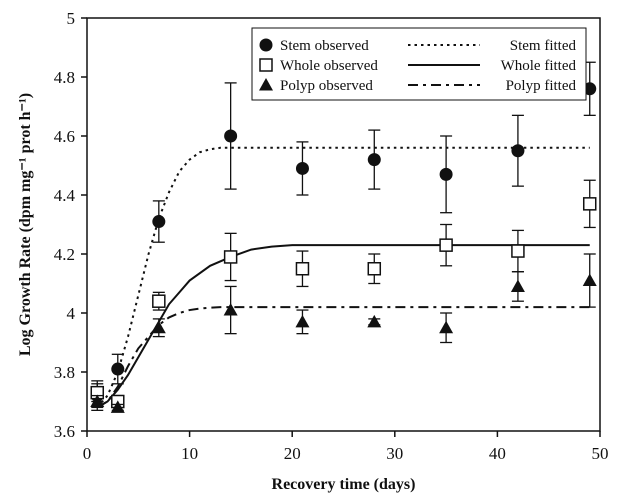 The height and width of the screenshot is (495, 622). Describe the element at coordinates (266, 65) in the screenshot. I see `legend-whole-observed-marker` at that location.